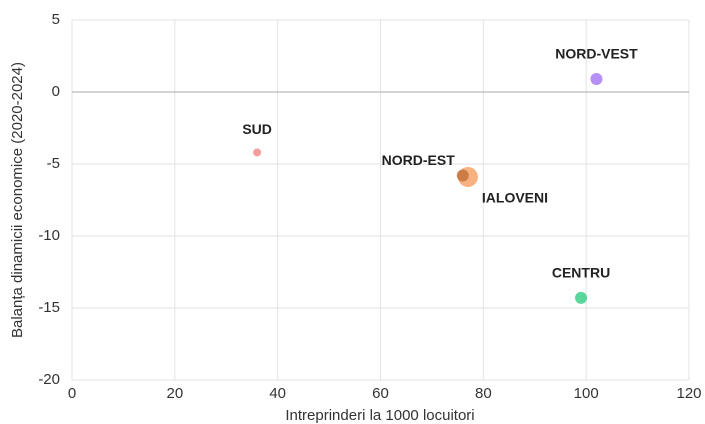 The height and width of the screenshot is (424, 705). What do you see at coordinates (257, 129) in the screenshot?
I see `point-label: SUD` at bounding box center [257, 129].